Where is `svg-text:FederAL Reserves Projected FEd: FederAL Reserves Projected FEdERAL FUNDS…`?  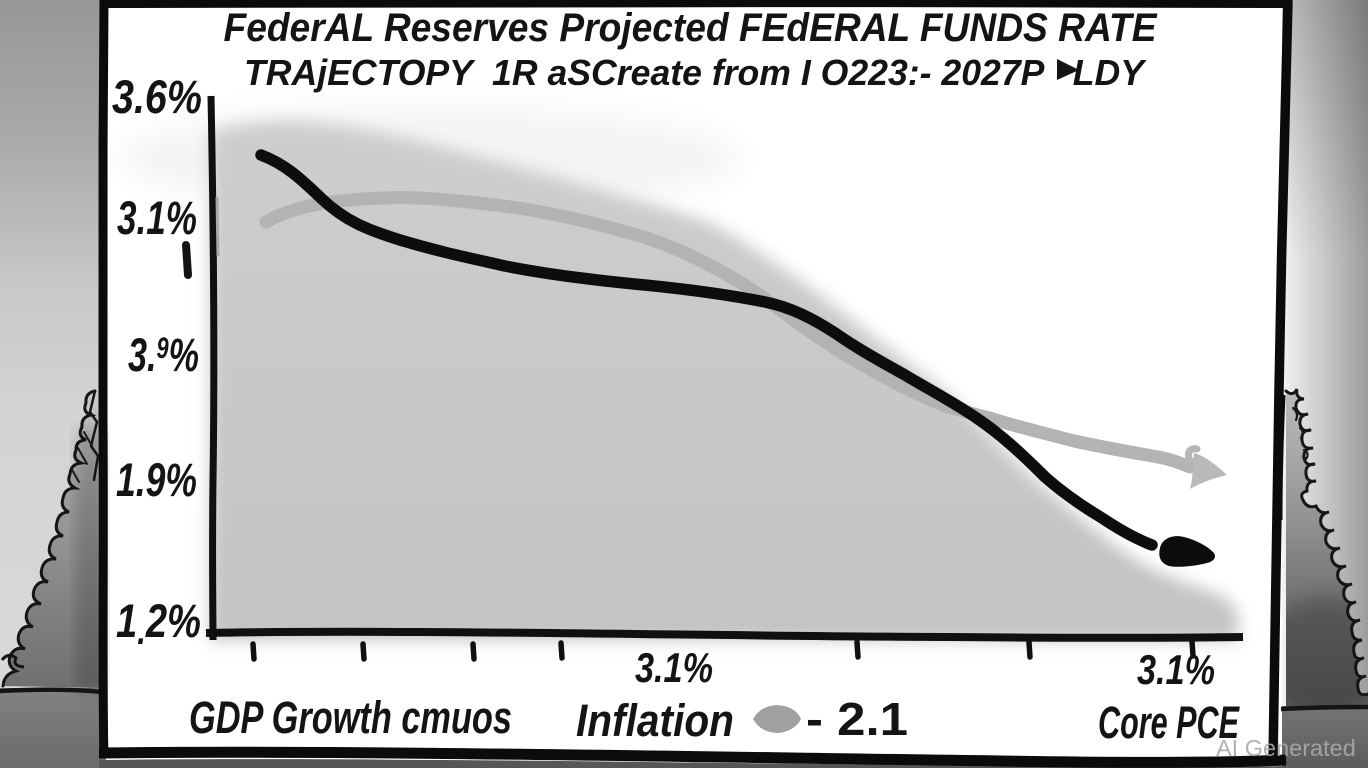 svg-text:FederAL Reserves Projected FEd: FederAL Reserves Projected FEdERAL FUNDS… is located at coordinates (691, 28).